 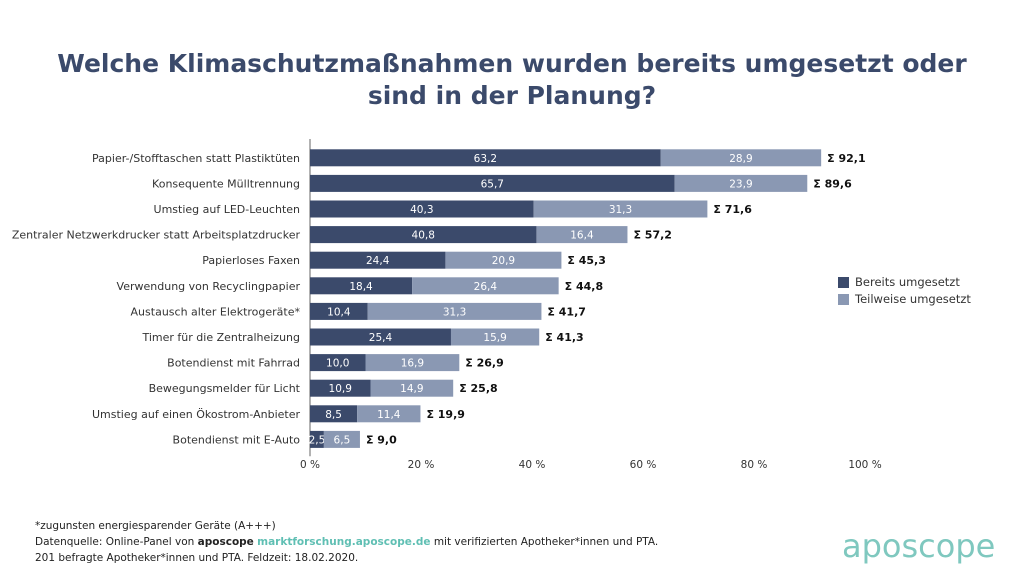 What do you see at coordinates (237, 439) in the screenshot?
I see `category-label: Botendienst mit E-Auto` at bounding box center [237, 439].